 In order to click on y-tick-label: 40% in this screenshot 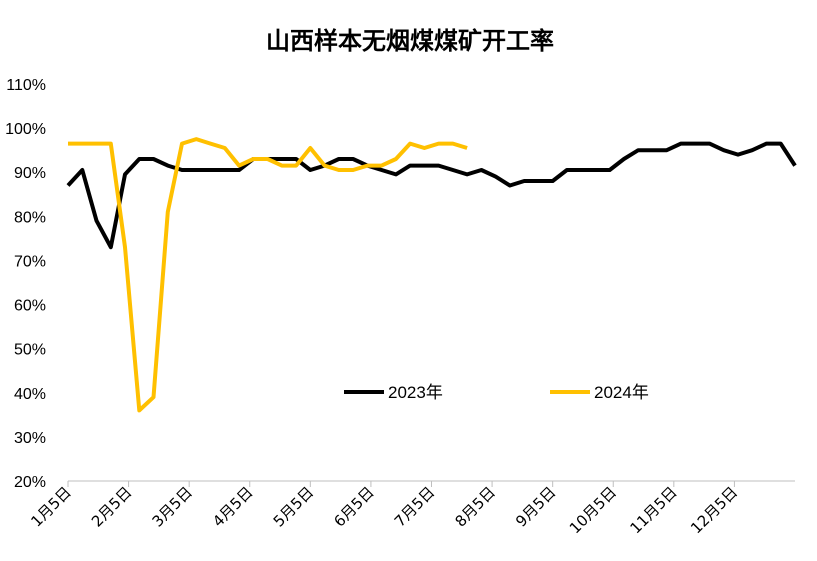, I will do `click(30, 394)`.